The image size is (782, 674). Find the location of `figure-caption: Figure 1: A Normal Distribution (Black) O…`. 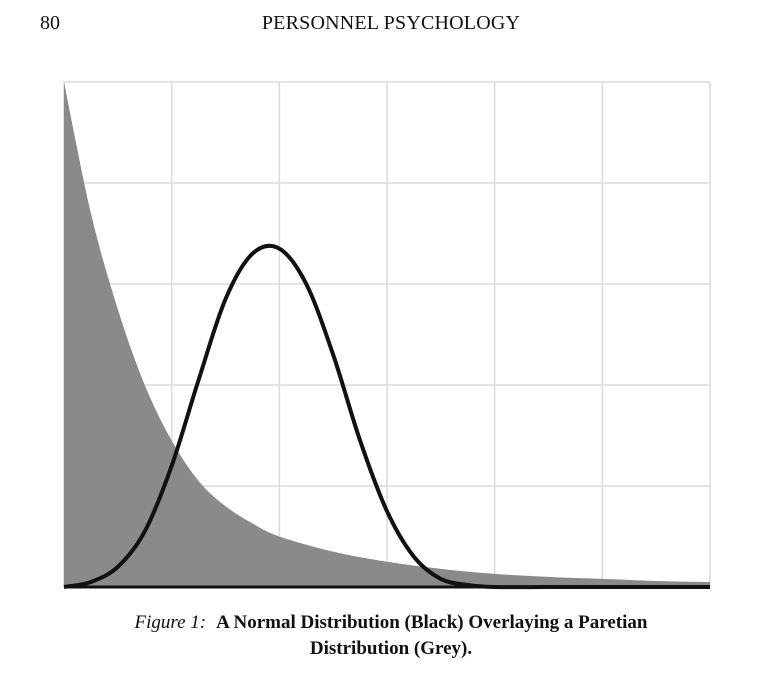

figure-caption: Figure 1: A Normal Distribution (Black) O… is located at coordinates (391, 636).